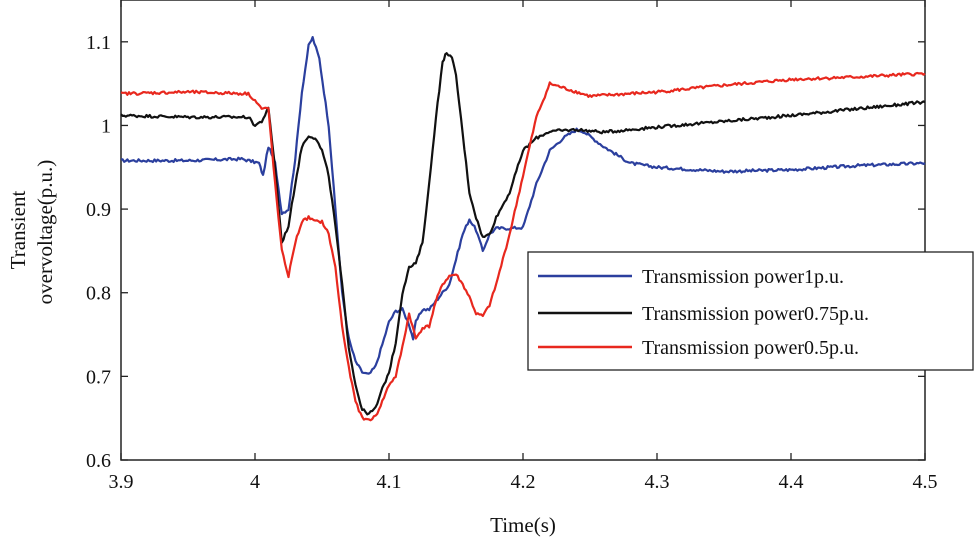 The image size is (977, 541). I want to click on x-tick-label: 4.1, so click(389, 482).